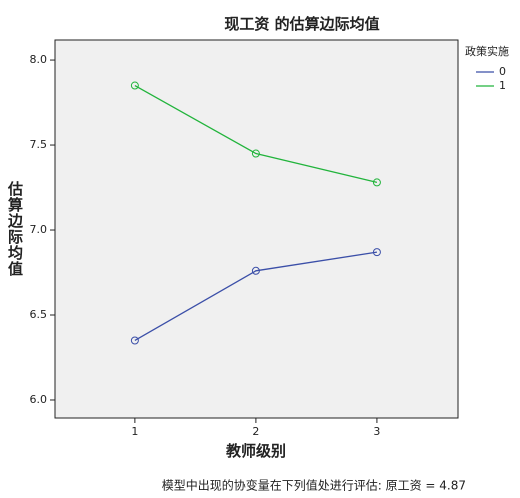 The image size is (520, 498). Describe the element at coordinates (39, 314) in the screenshot. I see `y-tick-label: 6.5` at that location.